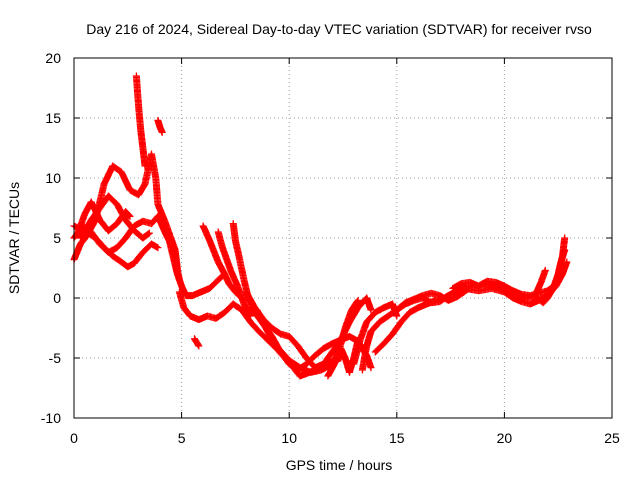  What do you see at coordinates (57, 298) in the screenshot?
I see `y-tick-label: 0` at bounding box center [57, 298].